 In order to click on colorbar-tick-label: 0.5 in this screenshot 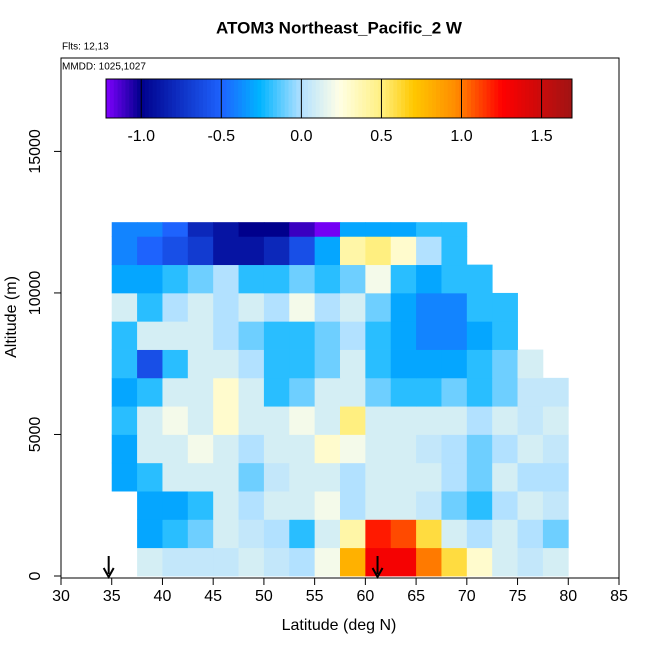, I will do `click(381, 136)`.